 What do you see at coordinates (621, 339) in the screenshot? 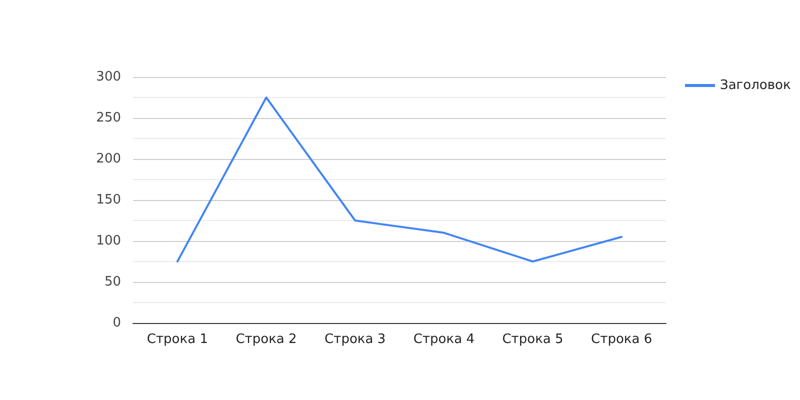
I see `x-tick-label: Строка 6` at bounding box center [621, 339].